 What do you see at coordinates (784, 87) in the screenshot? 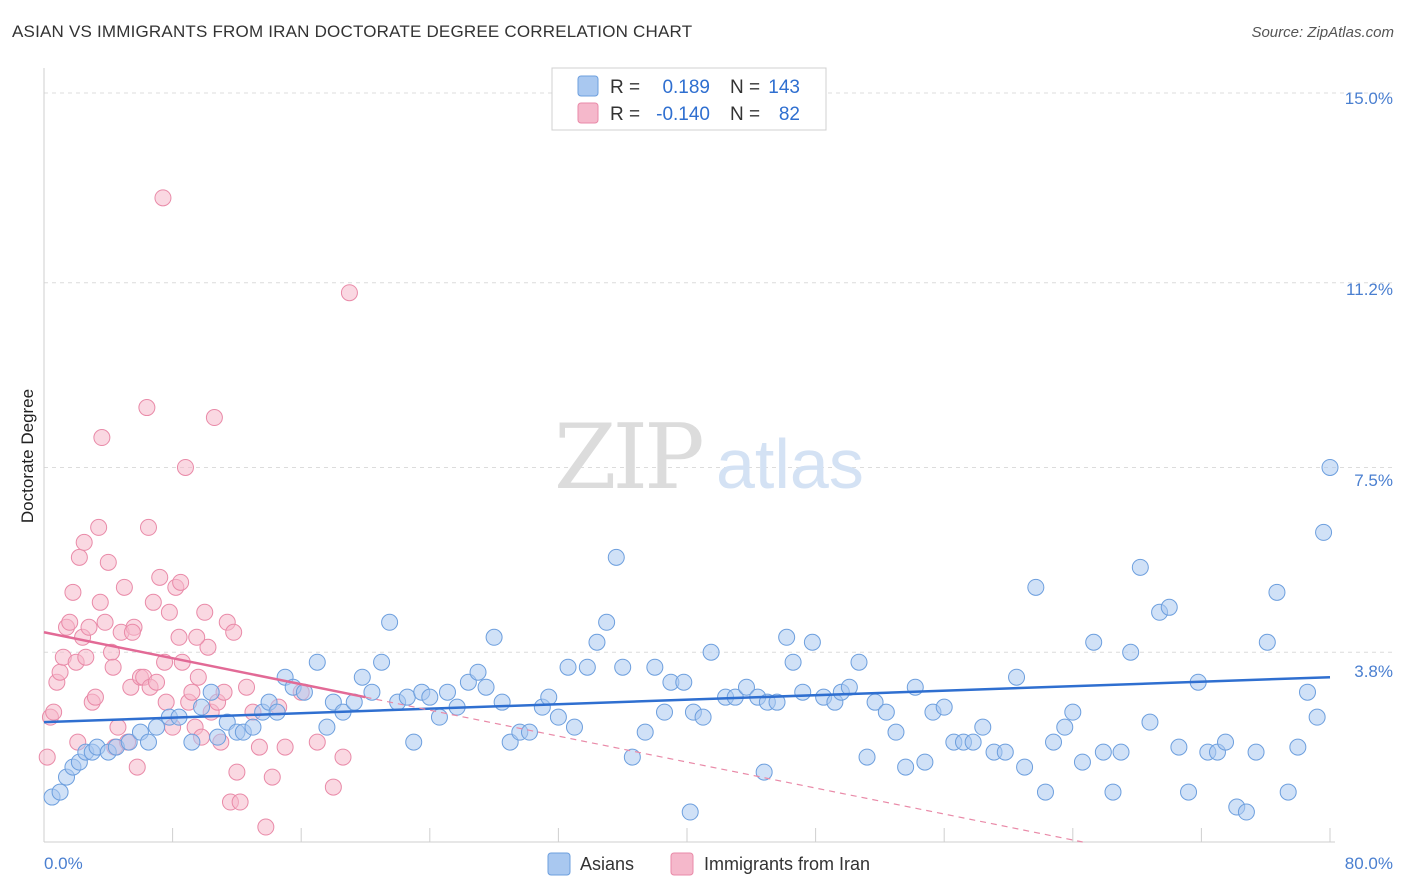
I see `legend-n-value-1: 143` at bounding box center [784, 87].